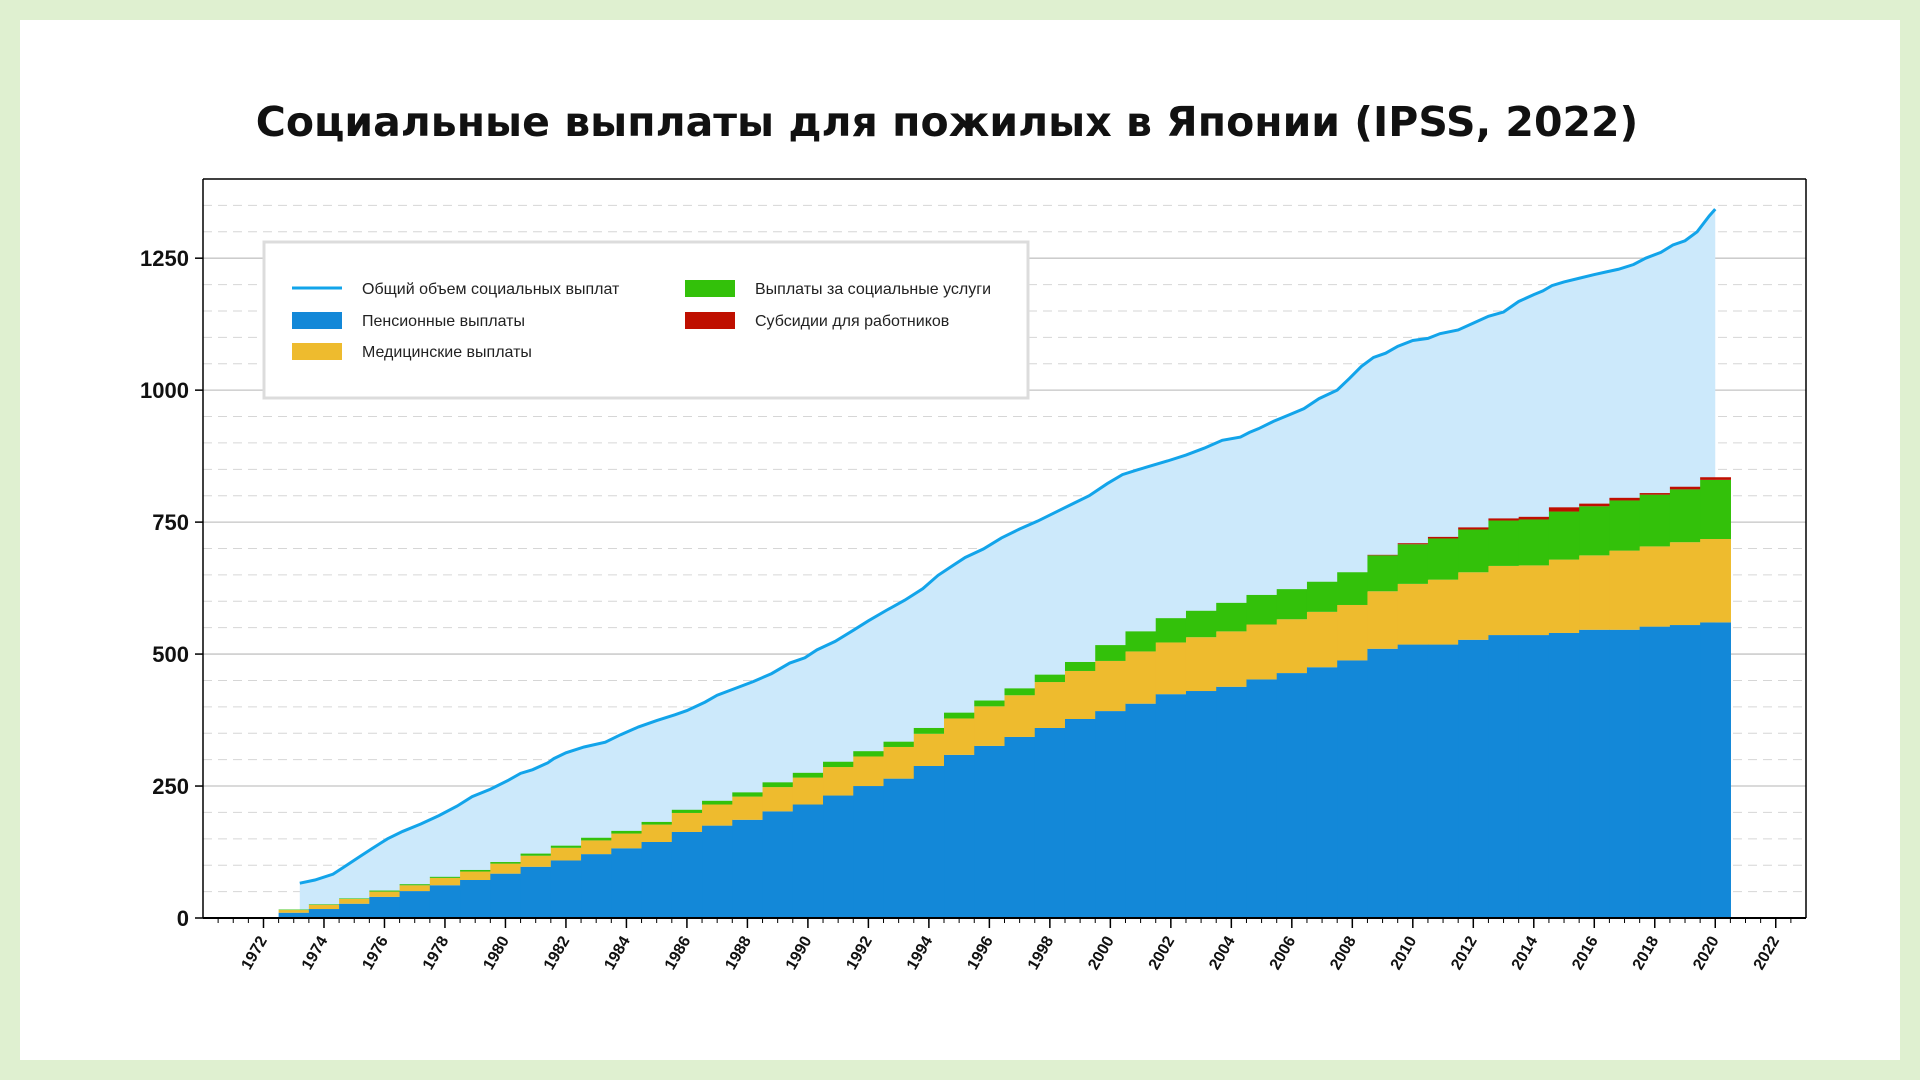  I want to click on bar-1388d8-1975, so click(354, 910).